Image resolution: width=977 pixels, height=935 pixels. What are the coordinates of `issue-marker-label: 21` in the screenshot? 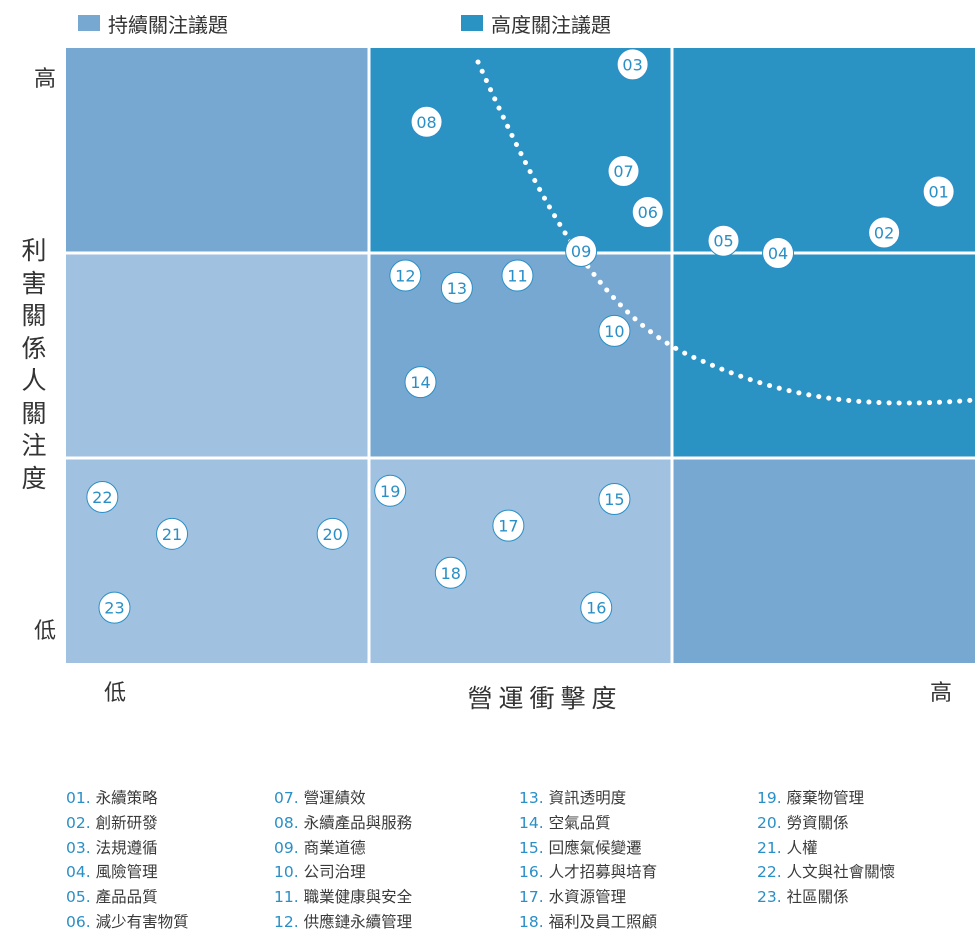 It's located at (172, 534).